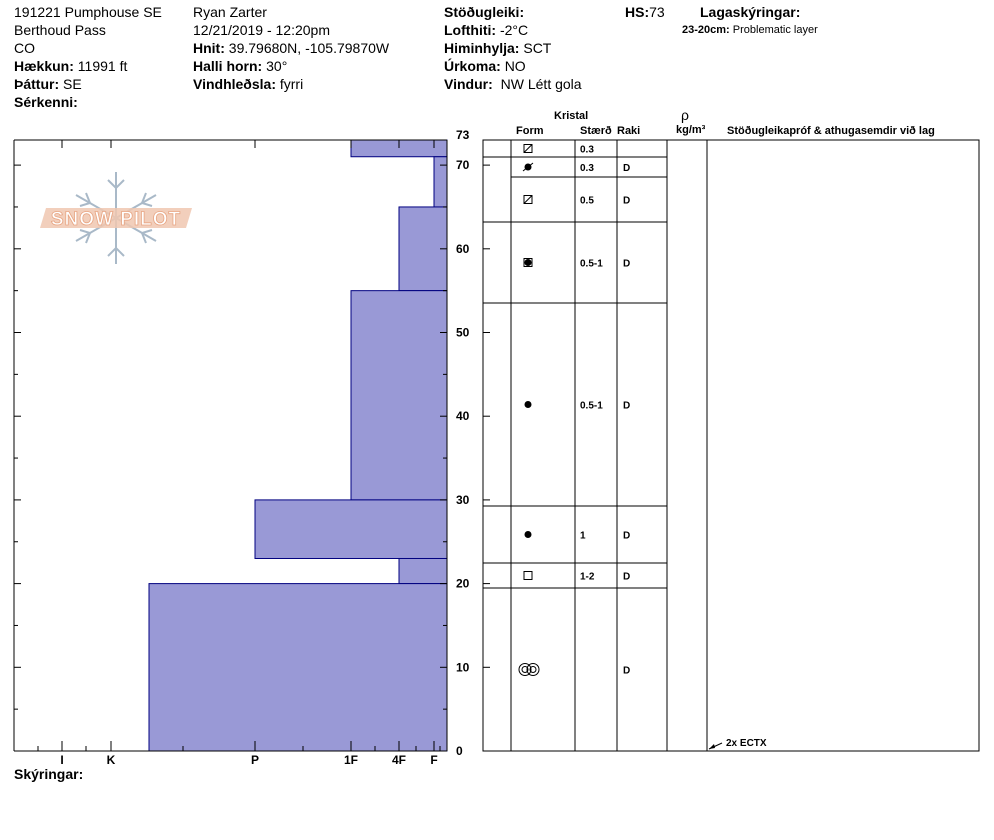 The height and width of the screenshot is (840, 994). Describe the element at coordinates (596, 131) in the screenshot. I see `size-header: Stærð` at that location.